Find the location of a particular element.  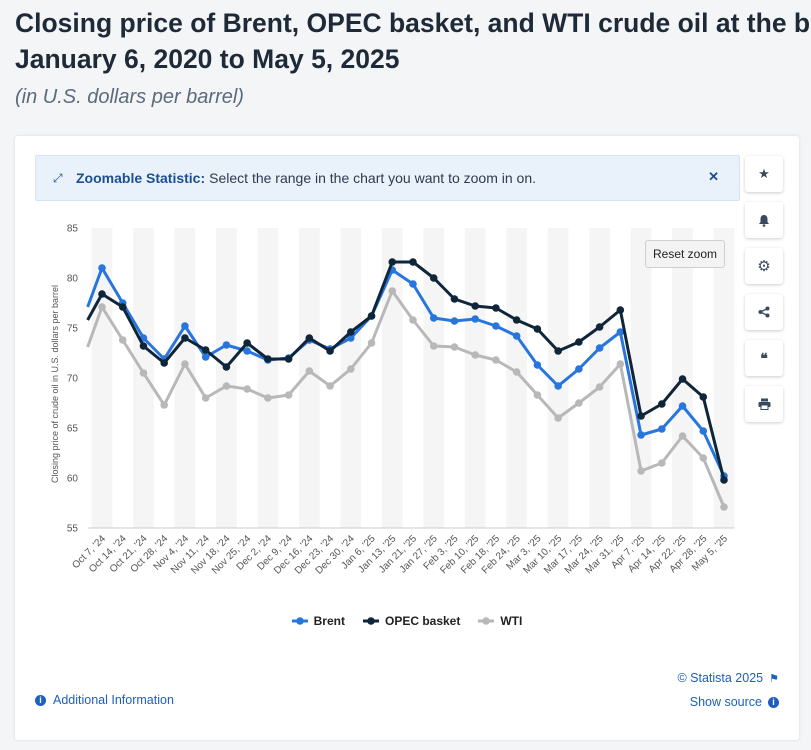

notification-button is located at coordinates (764, 220).